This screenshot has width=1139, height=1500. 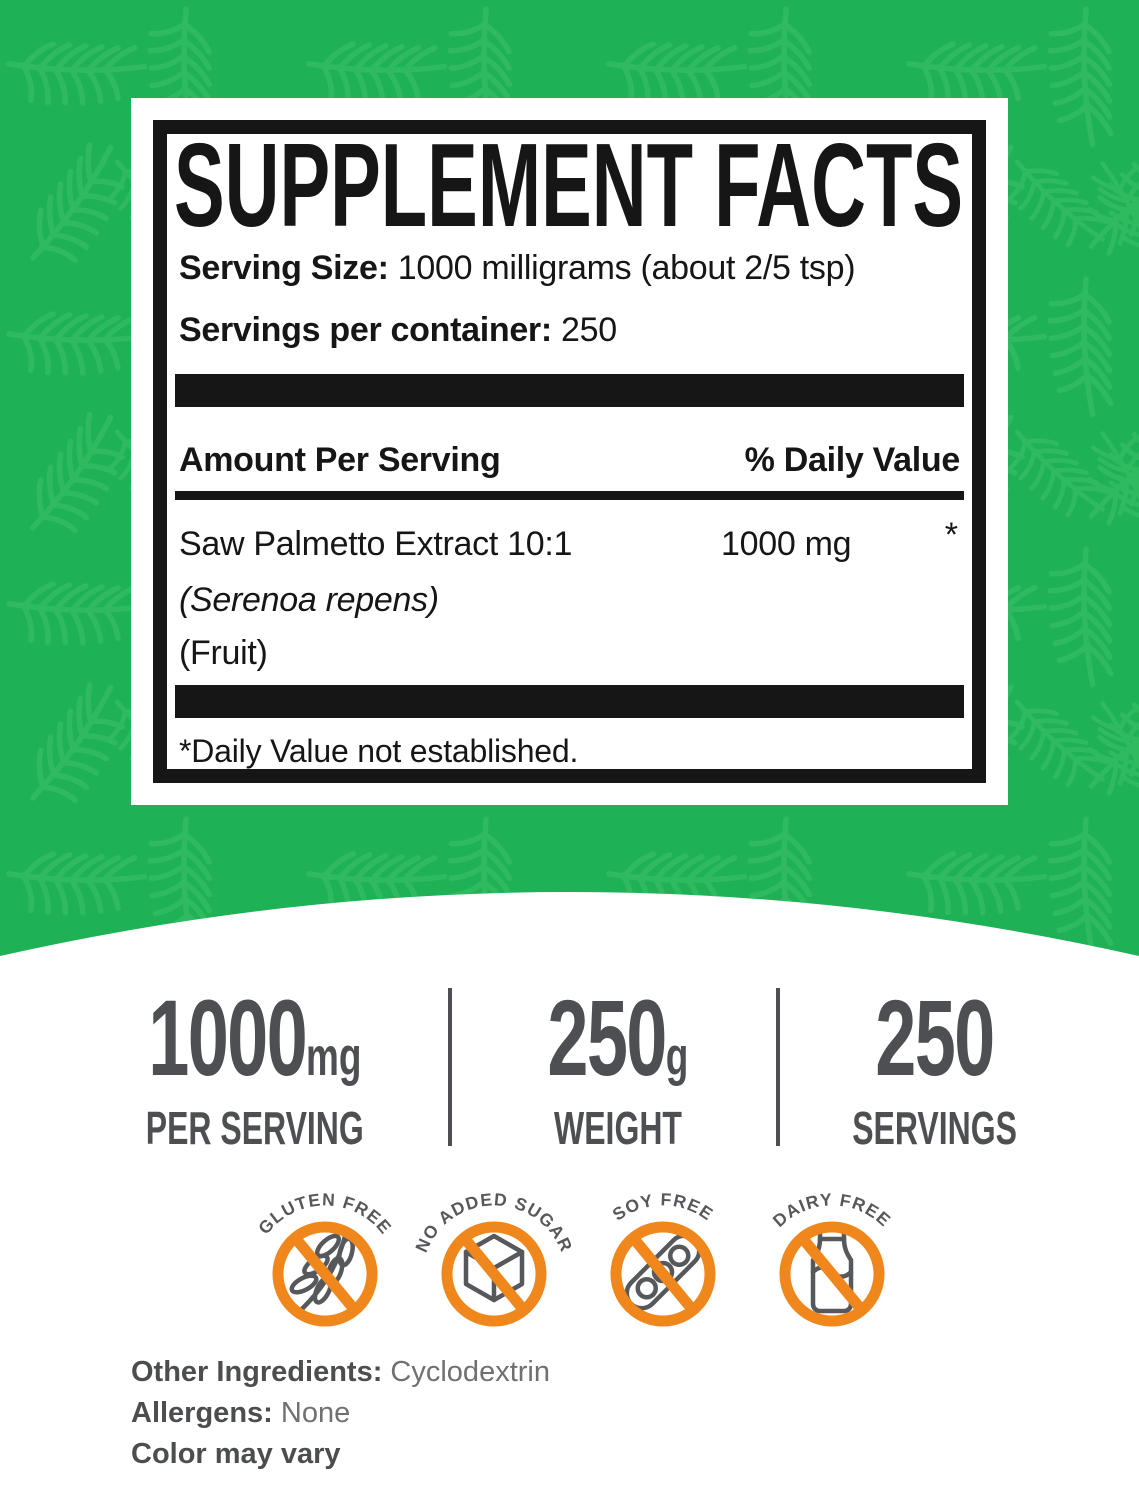 What do you see at coordinates (569, 460) in the screenshot?
I see `column-headers-row: Amount Per Serving % Daily Value` at bounding box center [569, 460].